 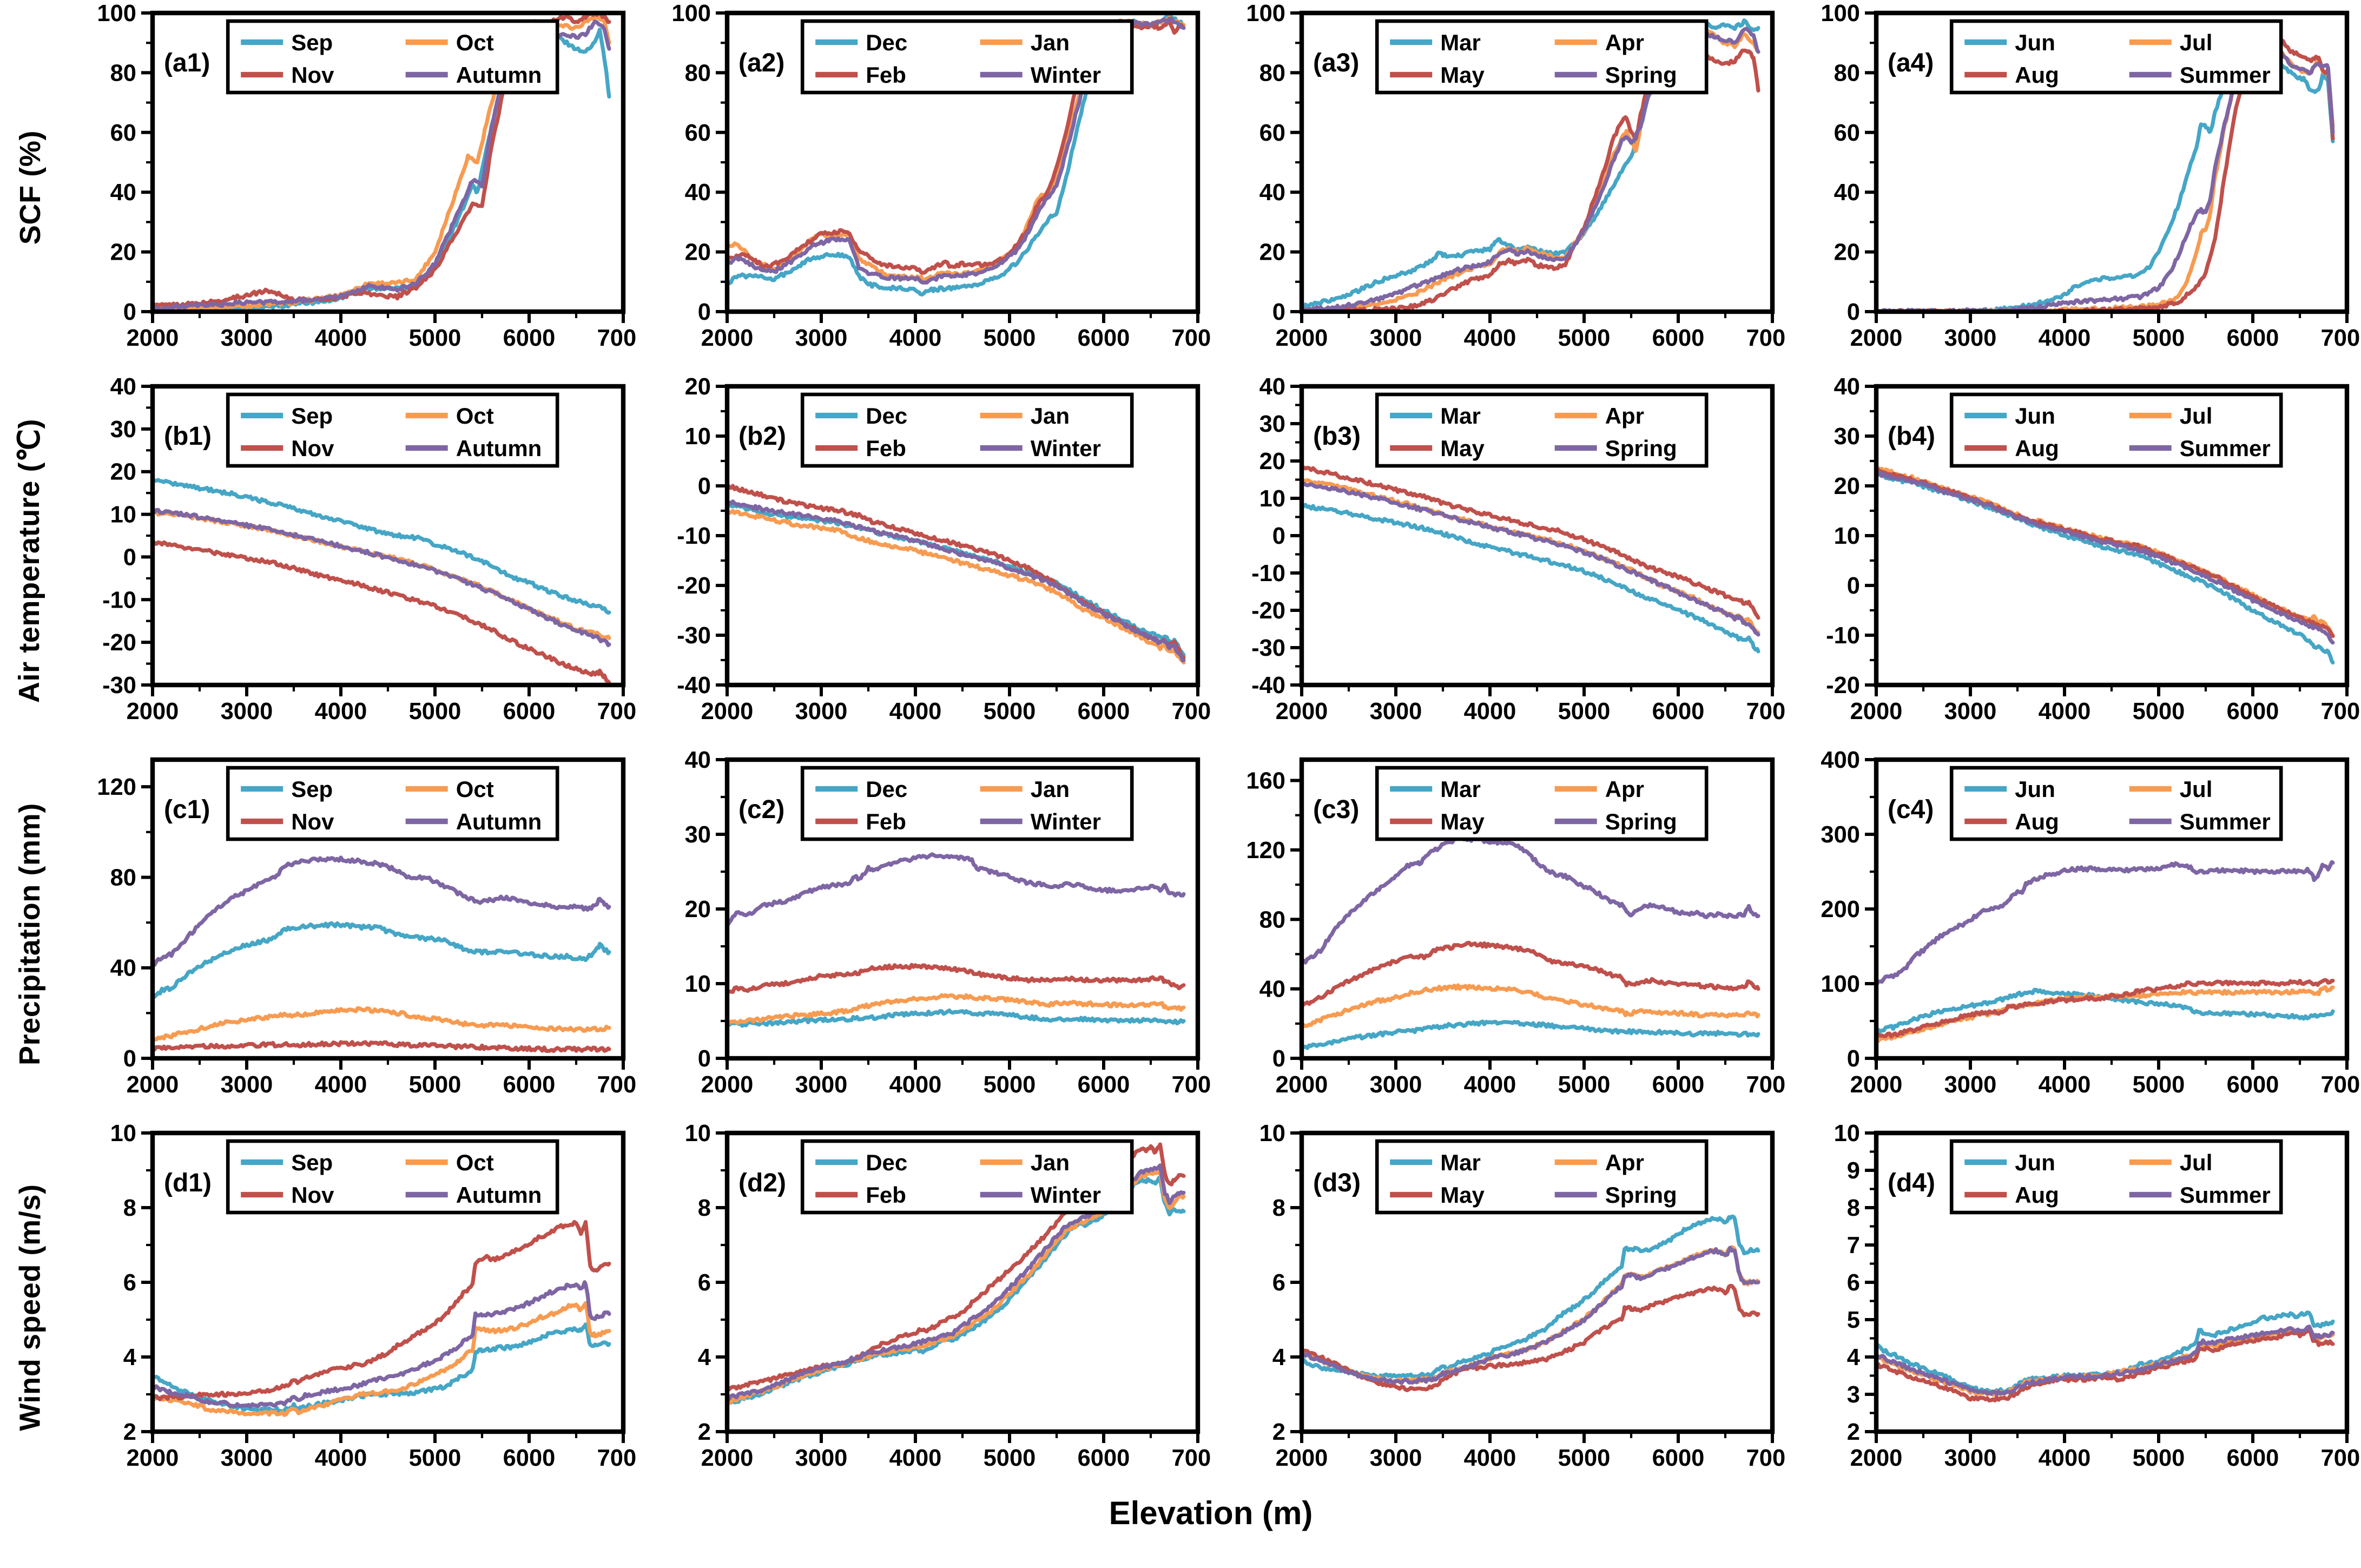 What do you see at coordinates (1625, 789) in the screenshot?
I see `legend-label-apr: Apr` at bounding box center [1625, 789].